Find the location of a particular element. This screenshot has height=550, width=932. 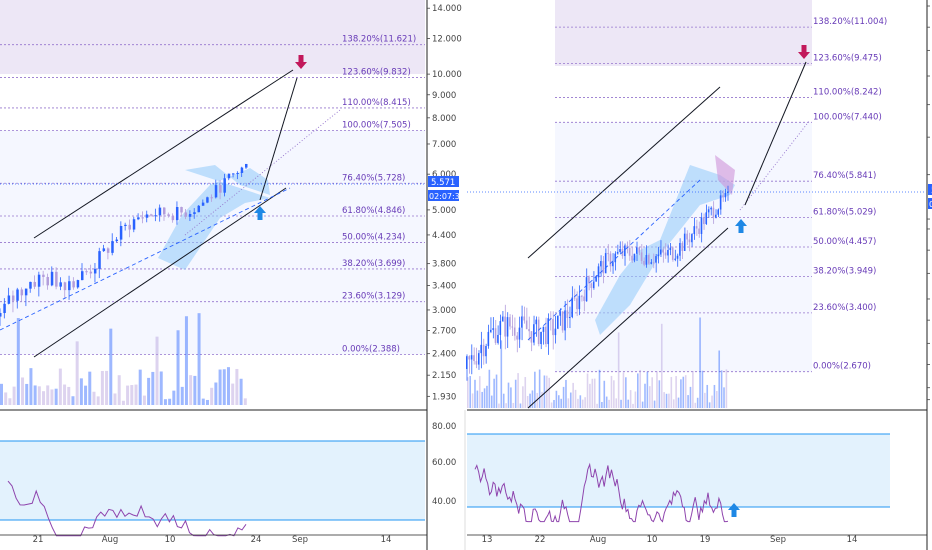

channel-line is located at coordinates (624, 172).